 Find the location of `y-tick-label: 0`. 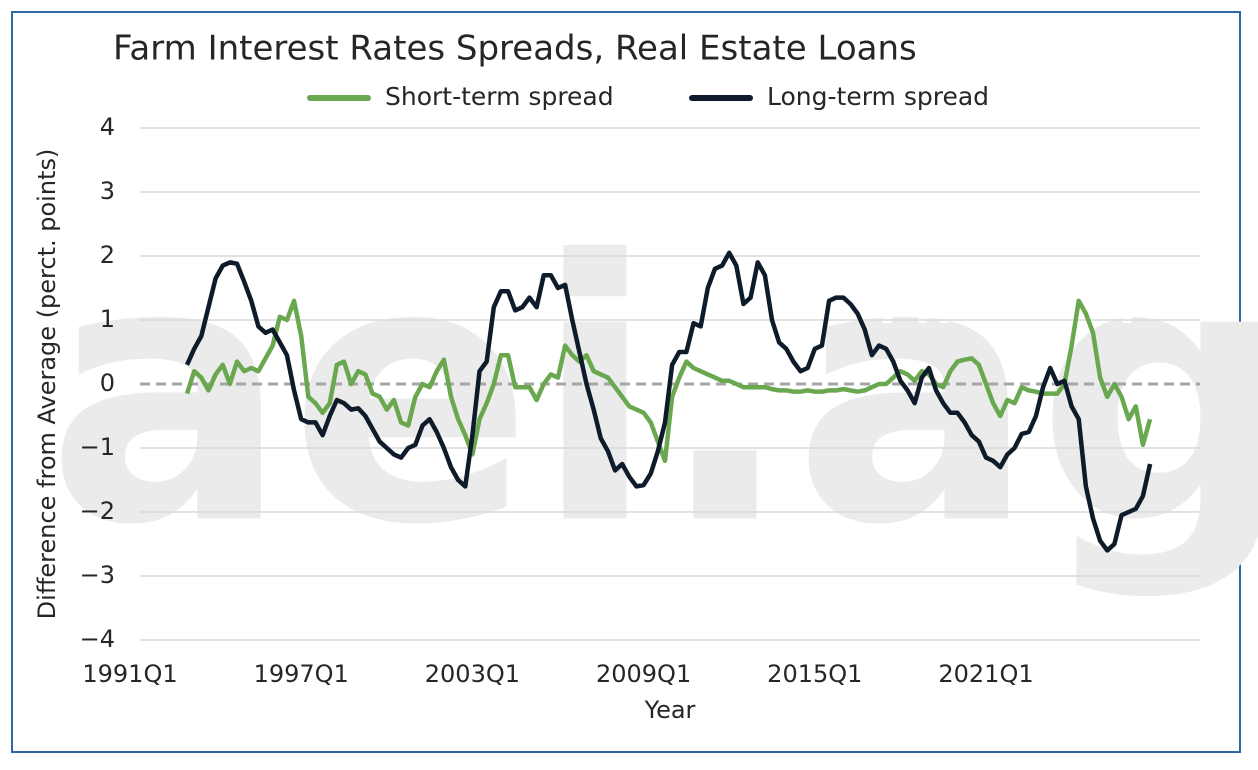

y-tick-label: 0 is located at coordinates (107, 383).